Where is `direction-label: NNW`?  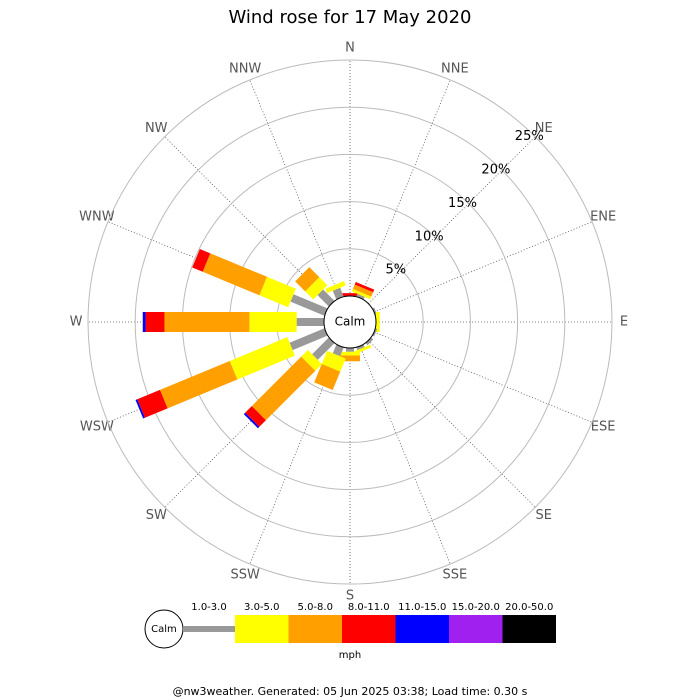 direction-label: NNW is located at coordinates (245, 68).